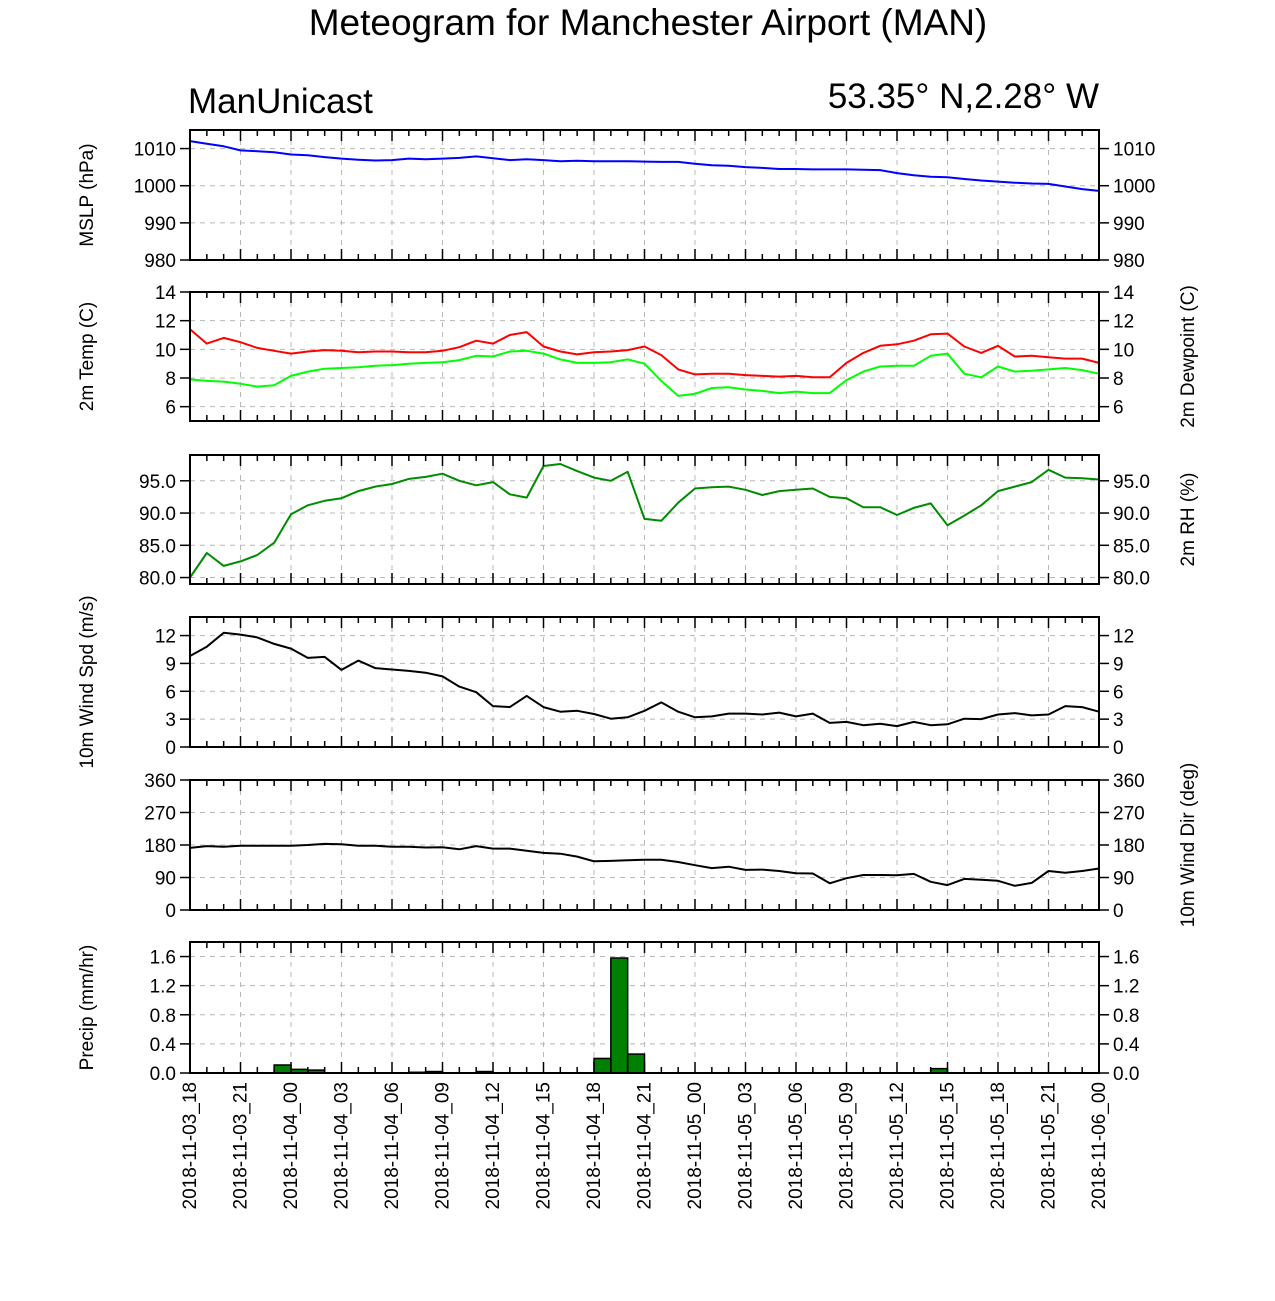 The height and width of the screenshot is (1301, 1275). Describe the element at coordinates (157, 482) in the screenshot. I see `y-tick-label-left: 95.0` at that location.